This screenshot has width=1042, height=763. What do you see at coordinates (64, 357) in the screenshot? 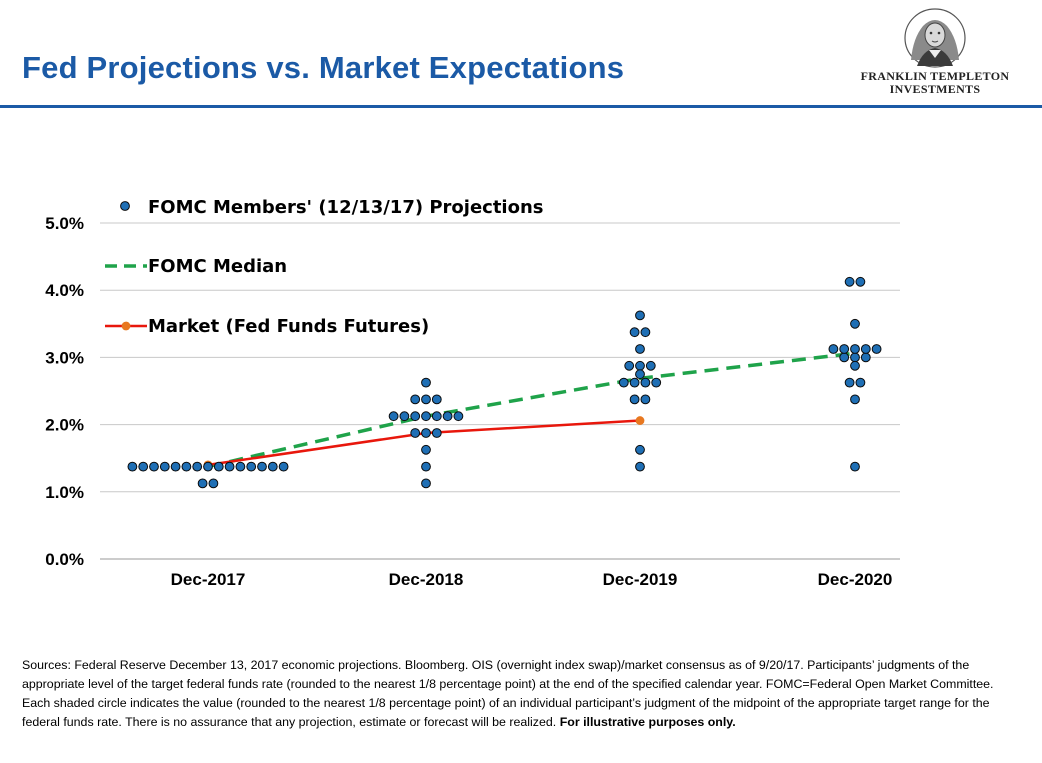
I see `y-tick-label: 3.0%` at bounding box center [64, 357].